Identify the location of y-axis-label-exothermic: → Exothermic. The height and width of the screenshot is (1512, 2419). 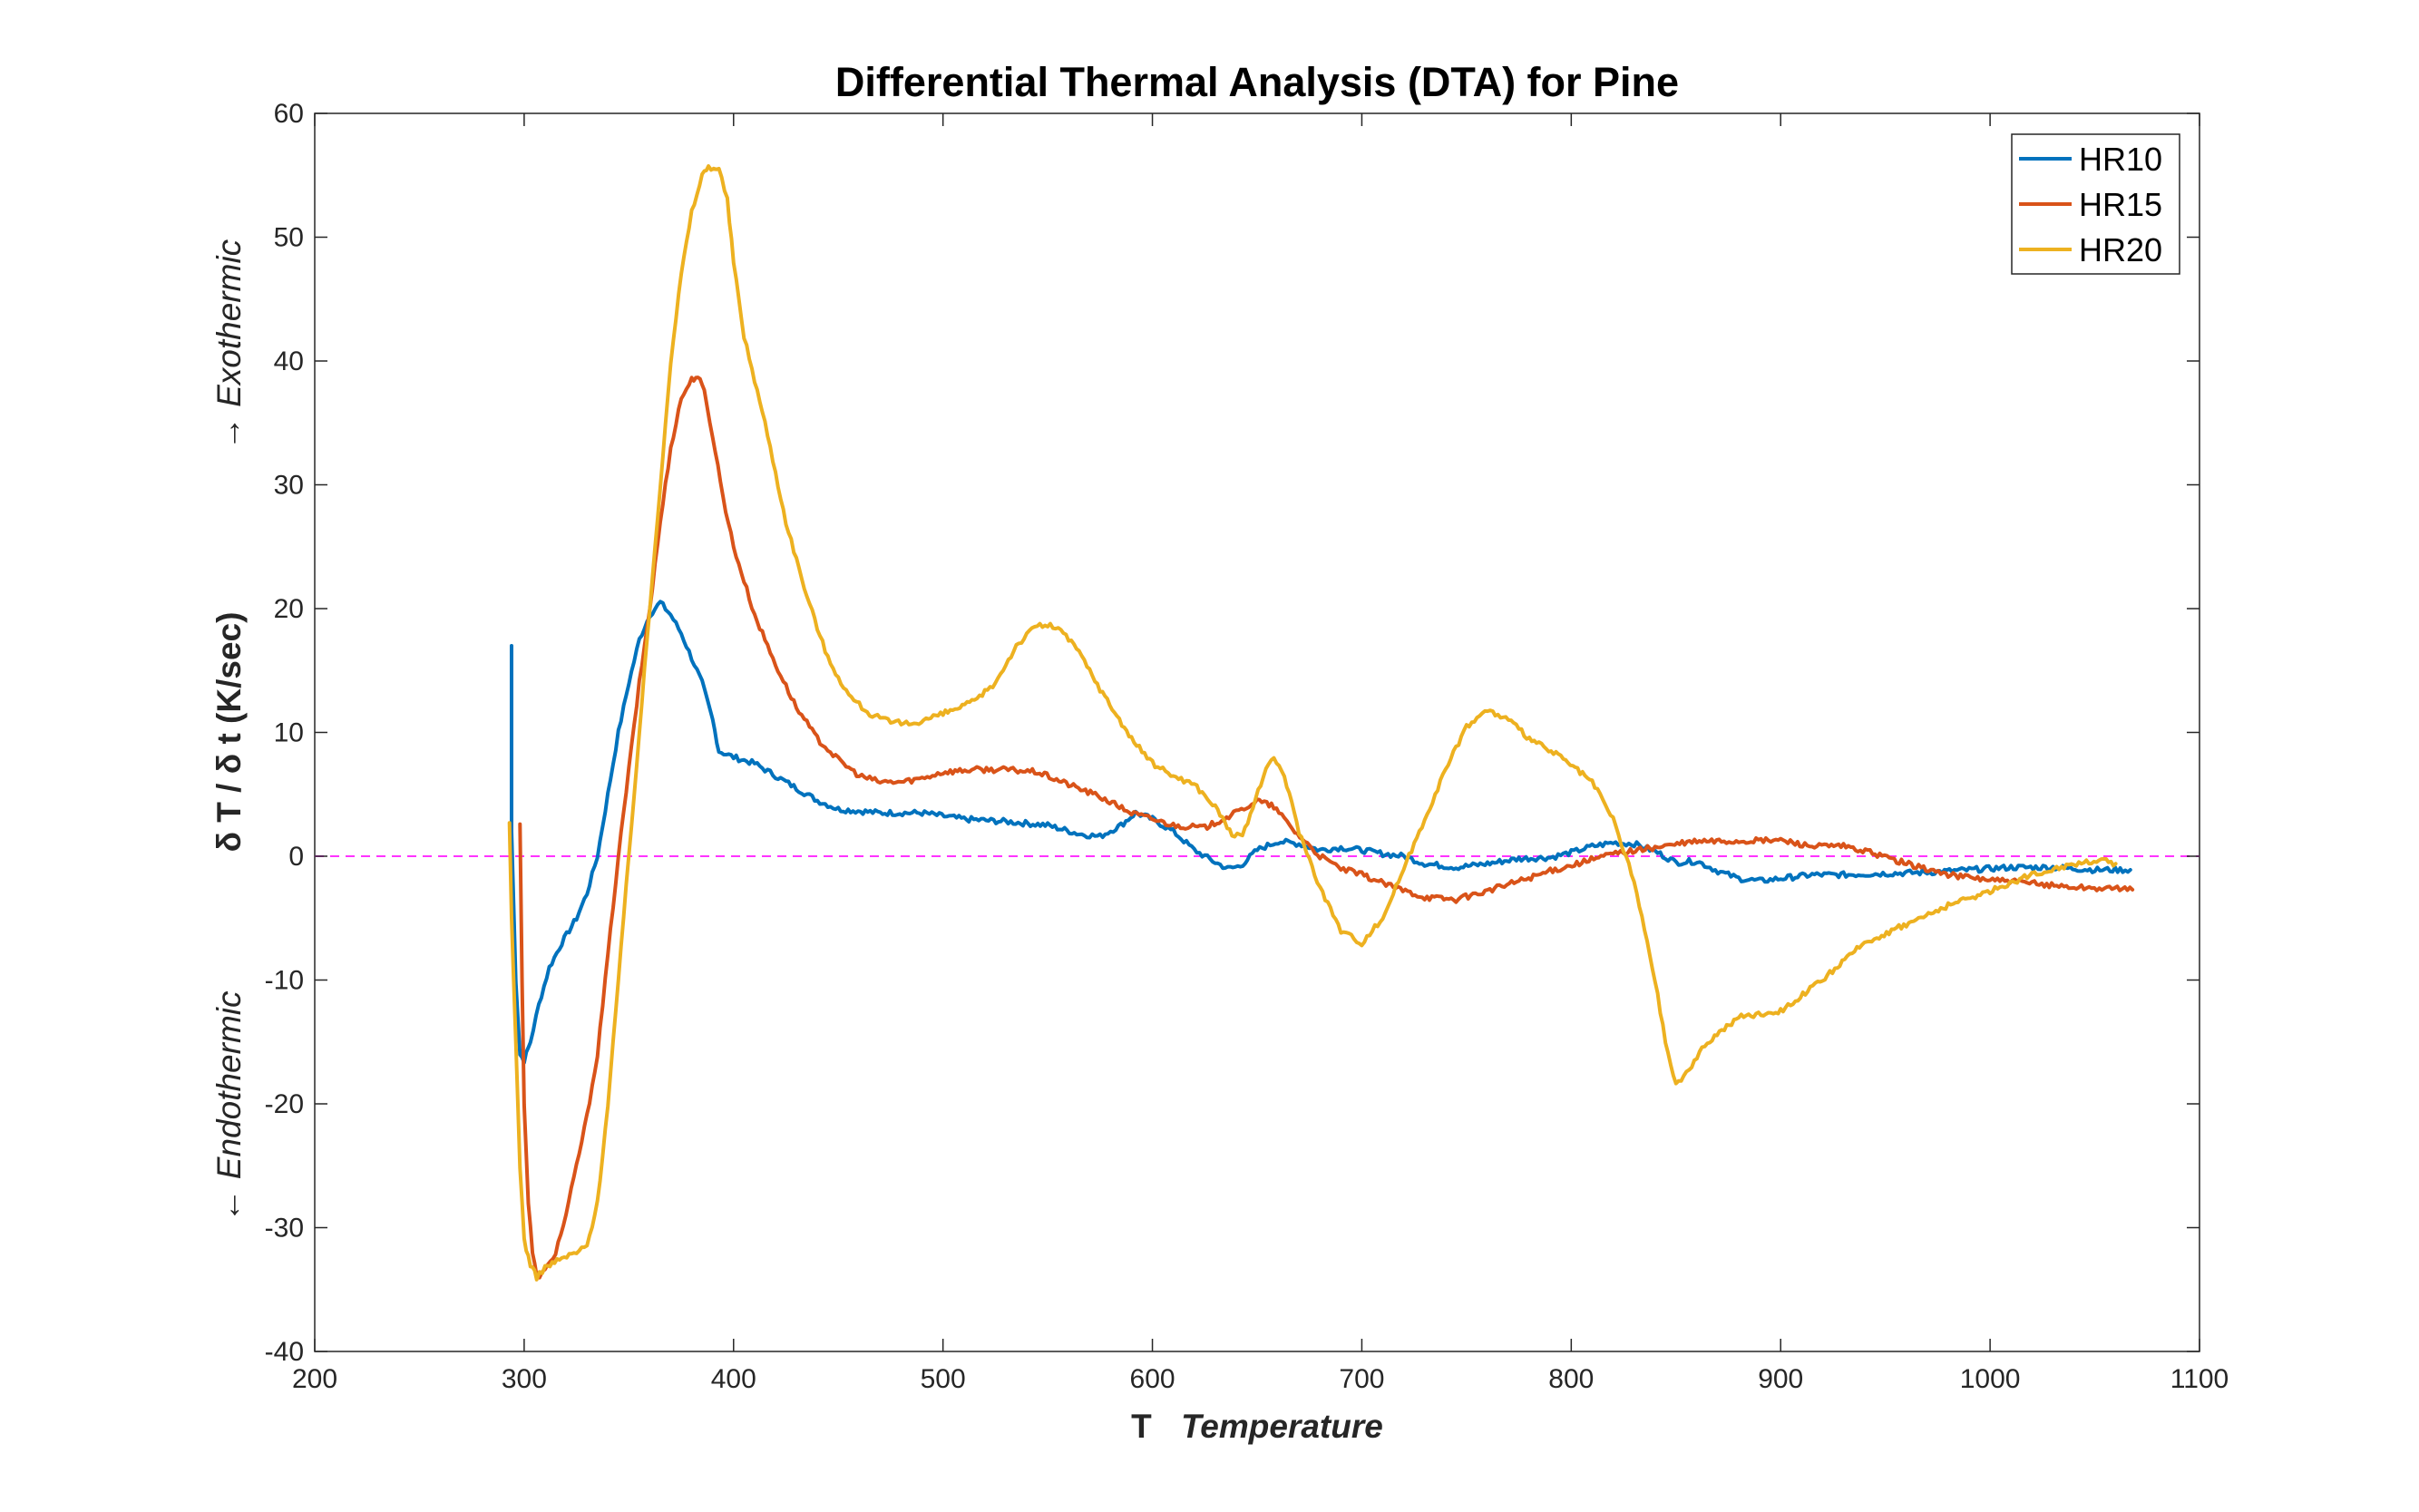
(229, 344).